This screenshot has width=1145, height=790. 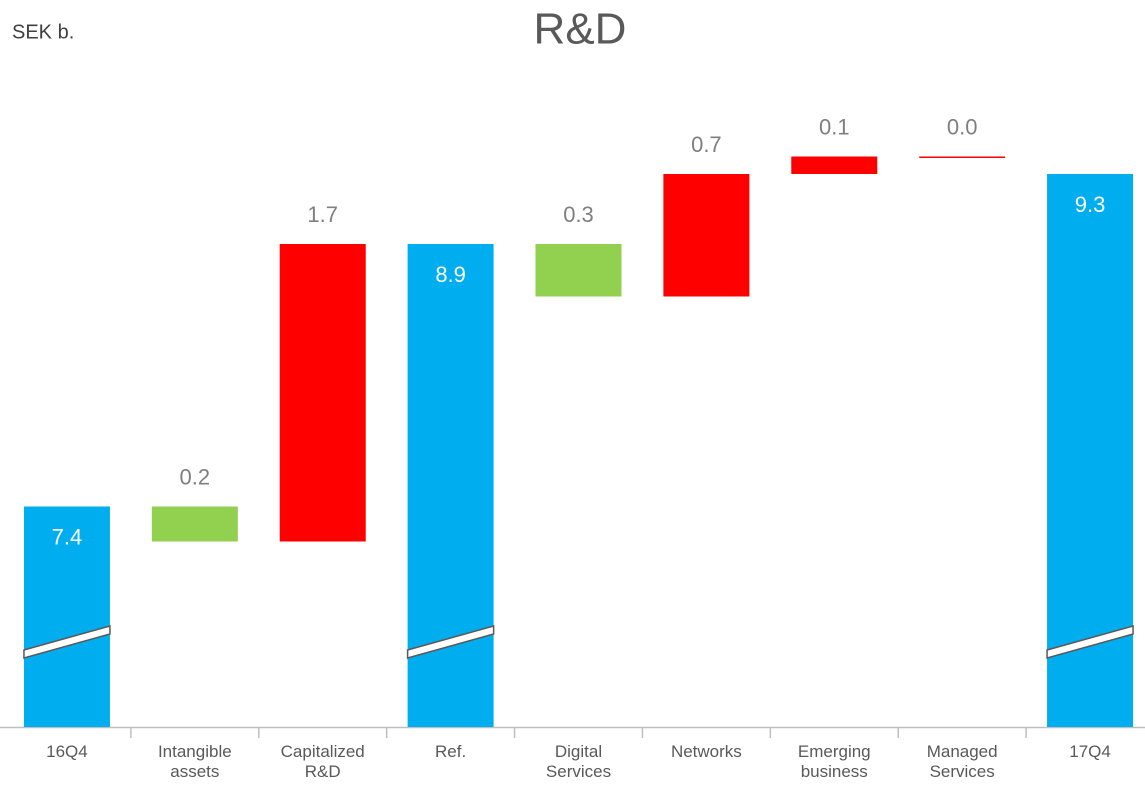 What do you see at coordinates (578, 214) in the screenshot?
I see `value-label: 0.3` at bounding box center [578, 214].